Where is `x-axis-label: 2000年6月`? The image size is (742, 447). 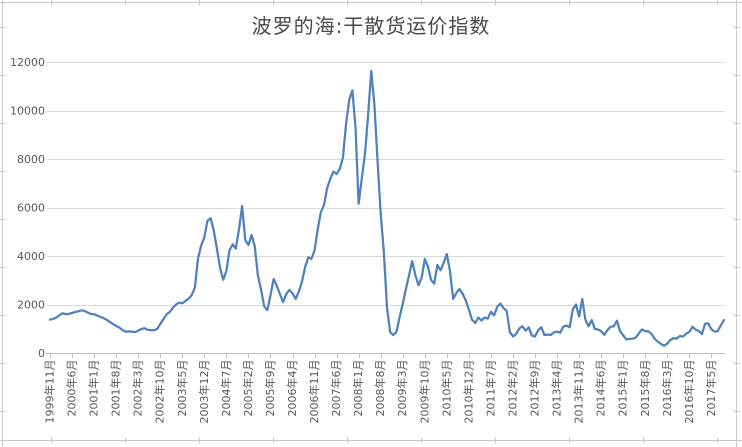
x-axis-label: 2000年6月 is located at coordinates (72, 388).